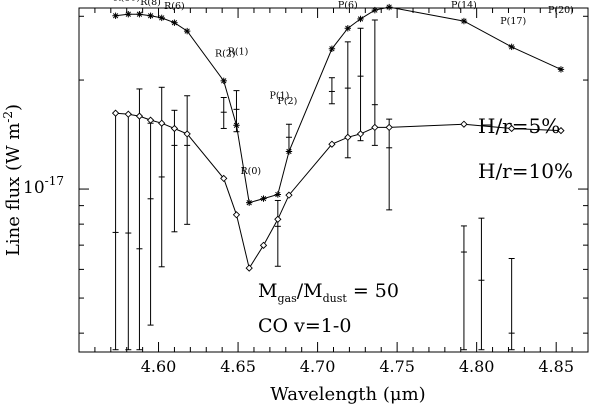  I want to click on mass-ratio-annotation: Mgas/Mdust = 50, so click(328, 292).